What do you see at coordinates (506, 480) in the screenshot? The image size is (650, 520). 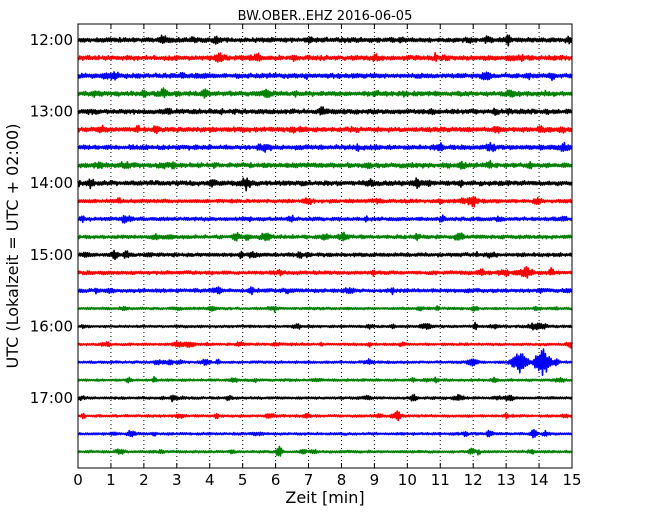 I see `x-tick-label: 13` at bounding box center [506, 480].